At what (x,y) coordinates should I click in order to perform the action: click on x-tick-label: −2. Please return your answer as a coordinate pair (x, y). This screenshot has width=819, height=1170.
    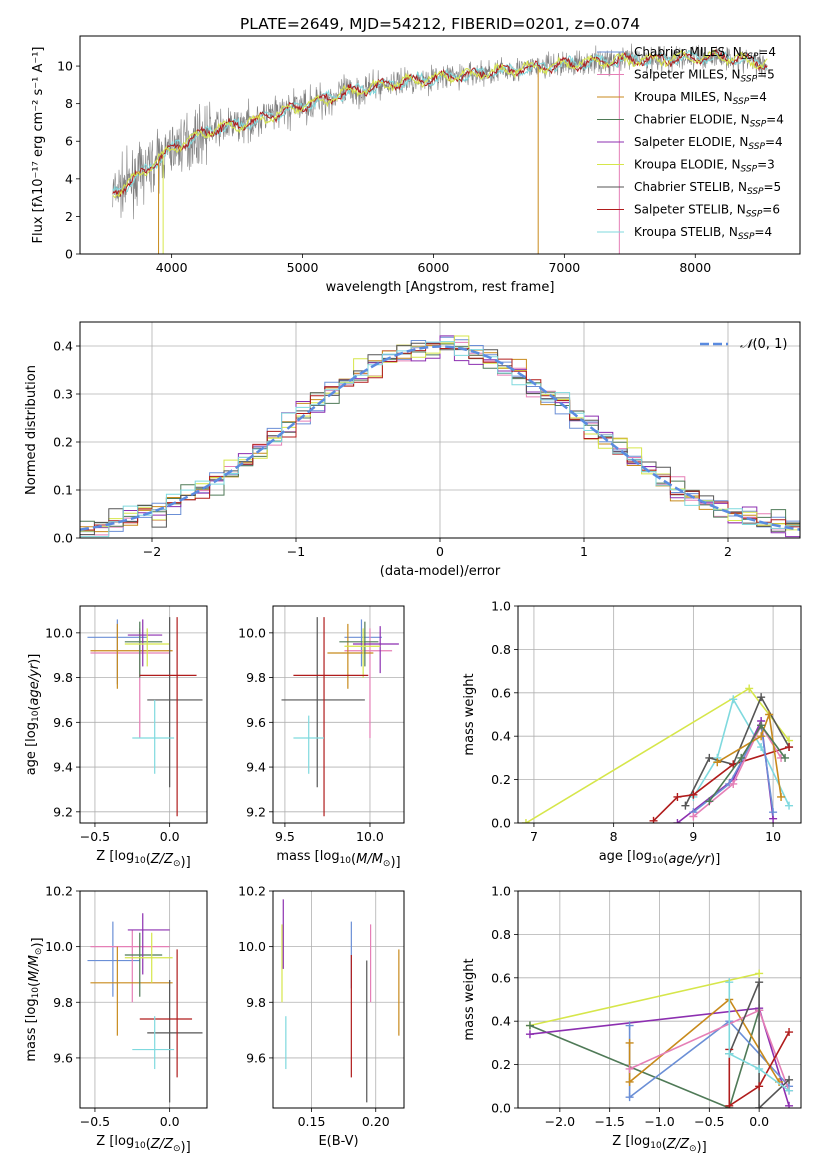
    Looking at the image, I should click on (152, 551).